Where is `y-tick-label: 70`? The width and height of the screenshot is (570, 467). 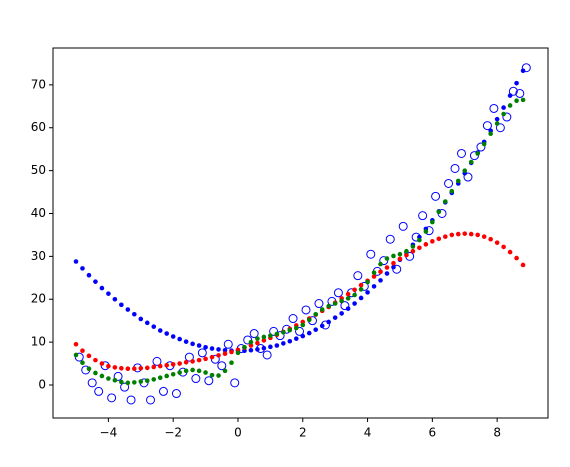
y-tick-label: 70 is located at coordinates (38, 84).